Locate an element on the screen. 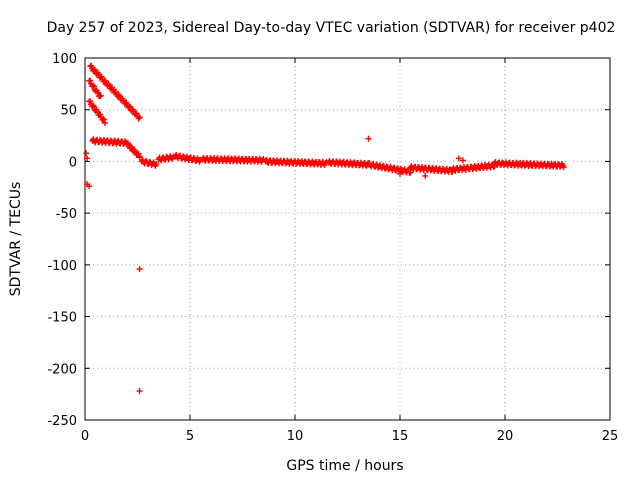 This screenshot has height=480, width=640. y-tick-label: 50 is located at coordinates (68, 111).